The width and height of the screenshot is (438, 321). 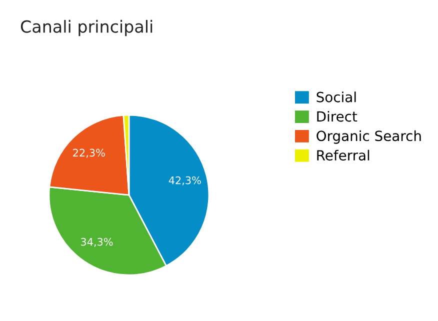 What do you see at coordinates (337, 116) in the screenshot?
I see `legend-label: Direct` at bounding box center [337, 116].